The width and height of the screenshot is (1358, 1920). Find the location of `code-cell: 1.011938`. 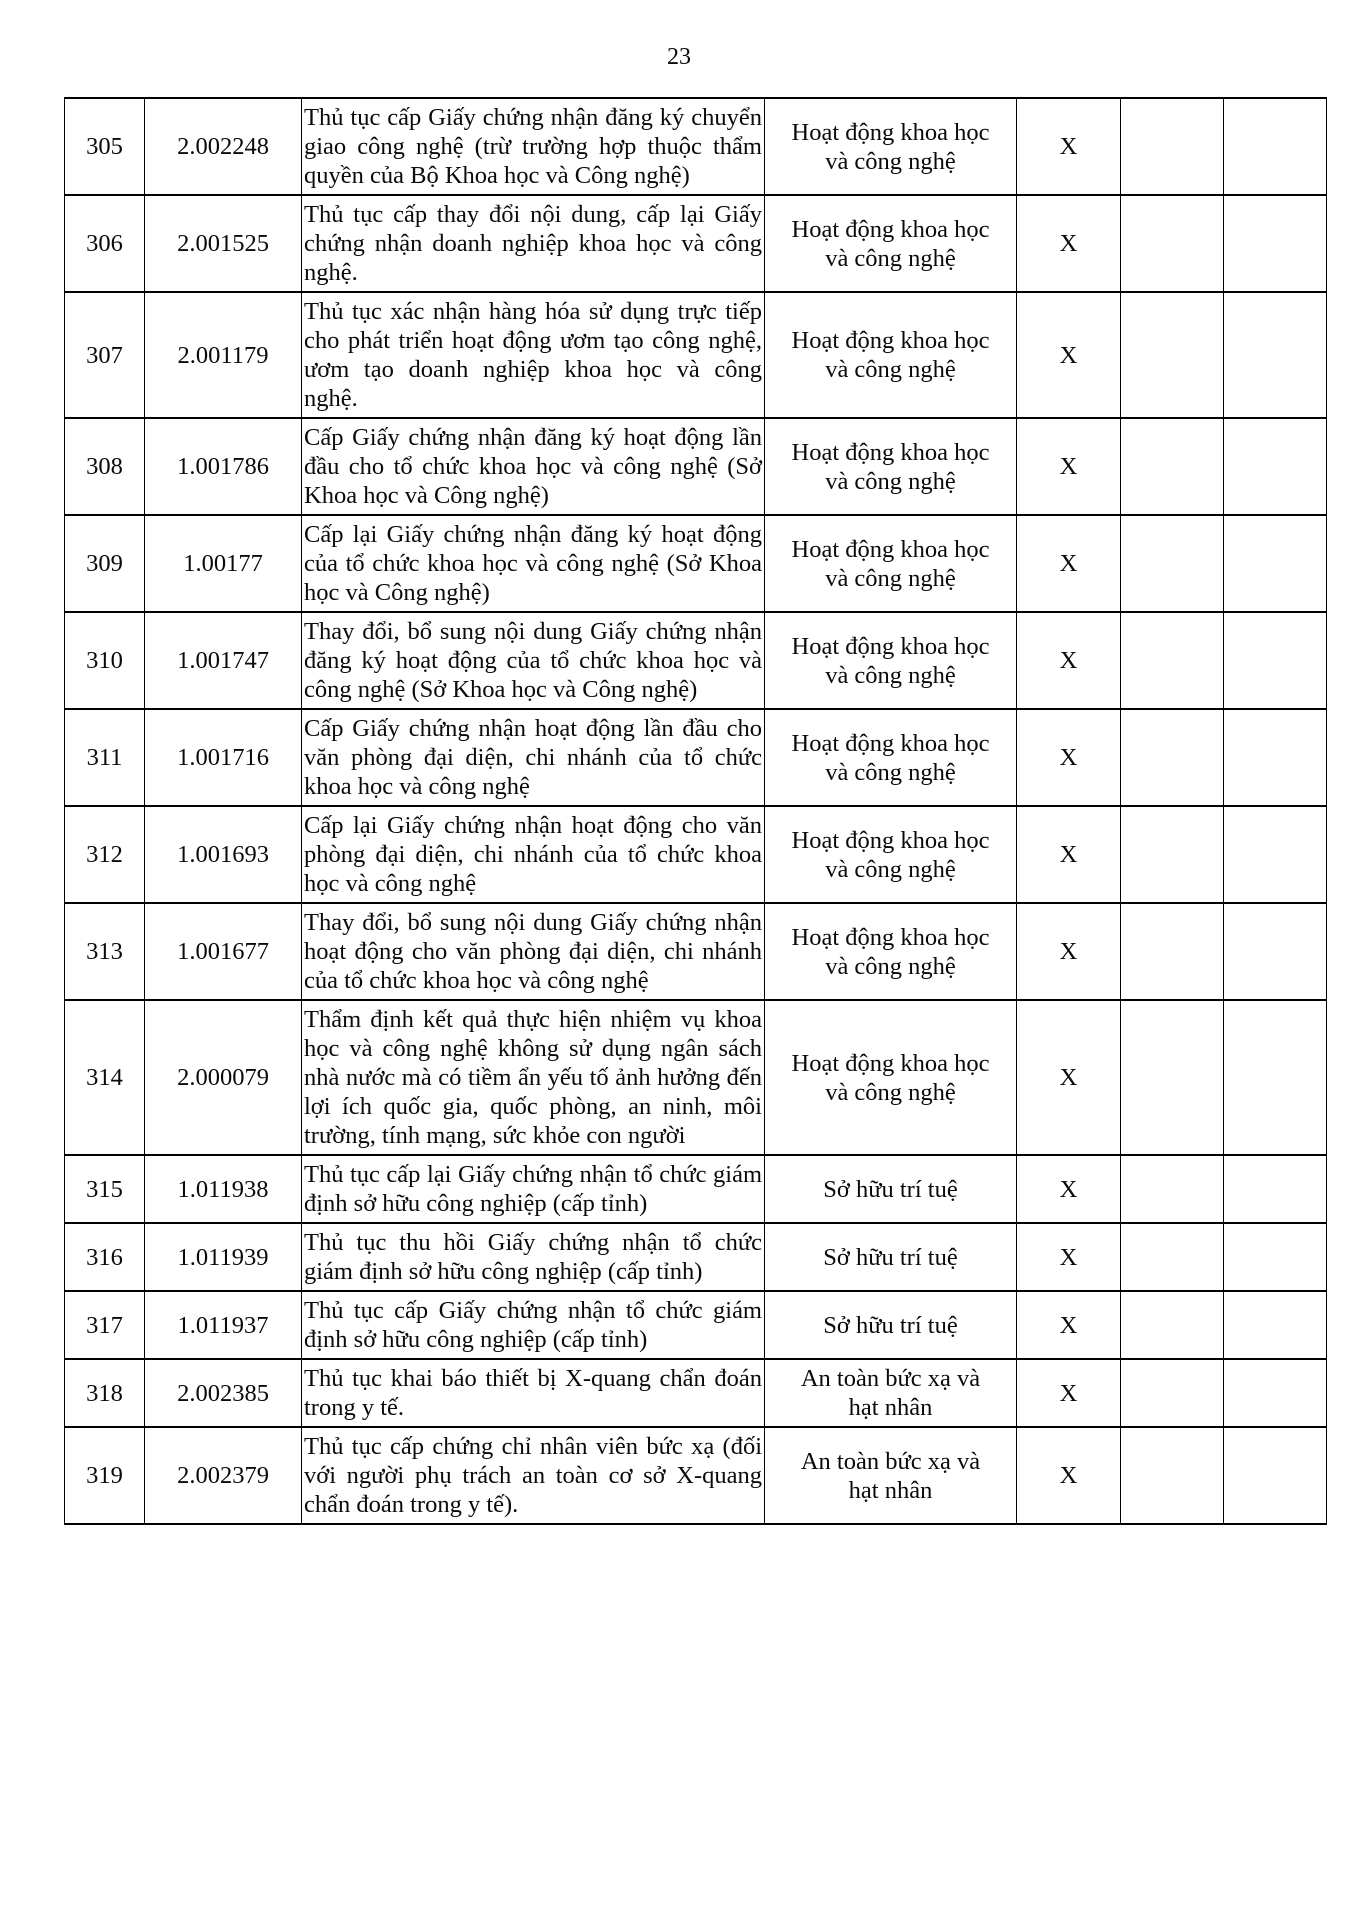

code-cell: 1.011938 is located at coordinates (223, 1189).